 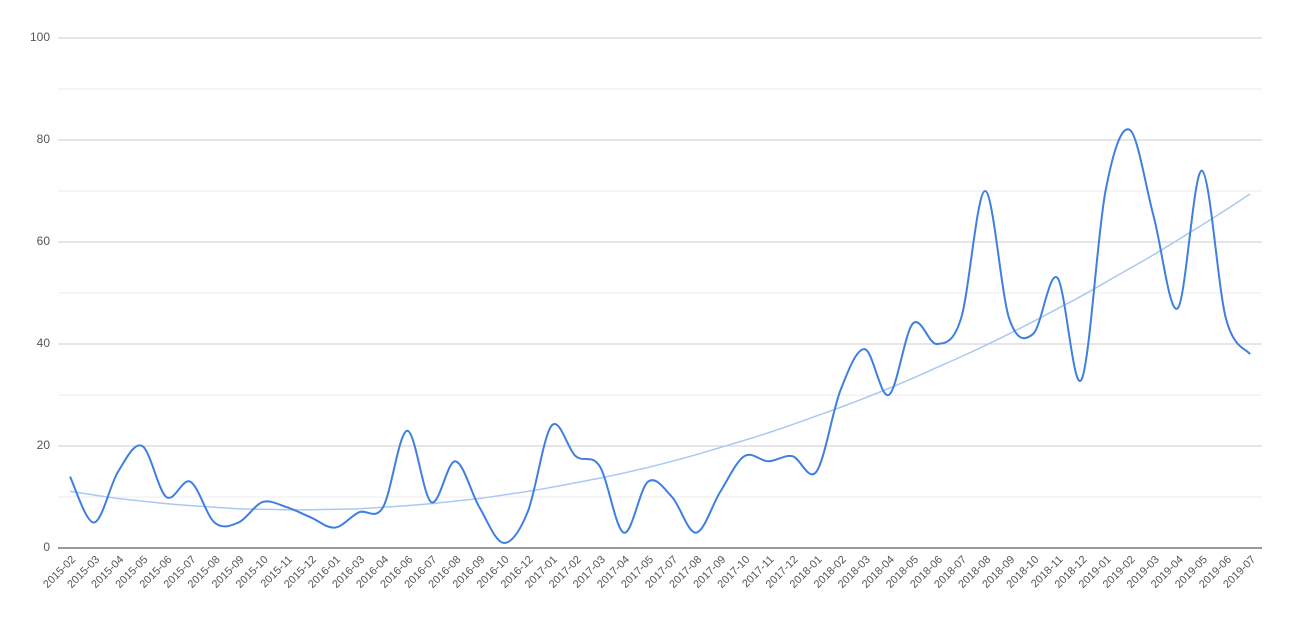 What do you see at coordinates (40, 37) in the screenshot?
I see `y-tick-label: 100` at bounding box center [40, 37].